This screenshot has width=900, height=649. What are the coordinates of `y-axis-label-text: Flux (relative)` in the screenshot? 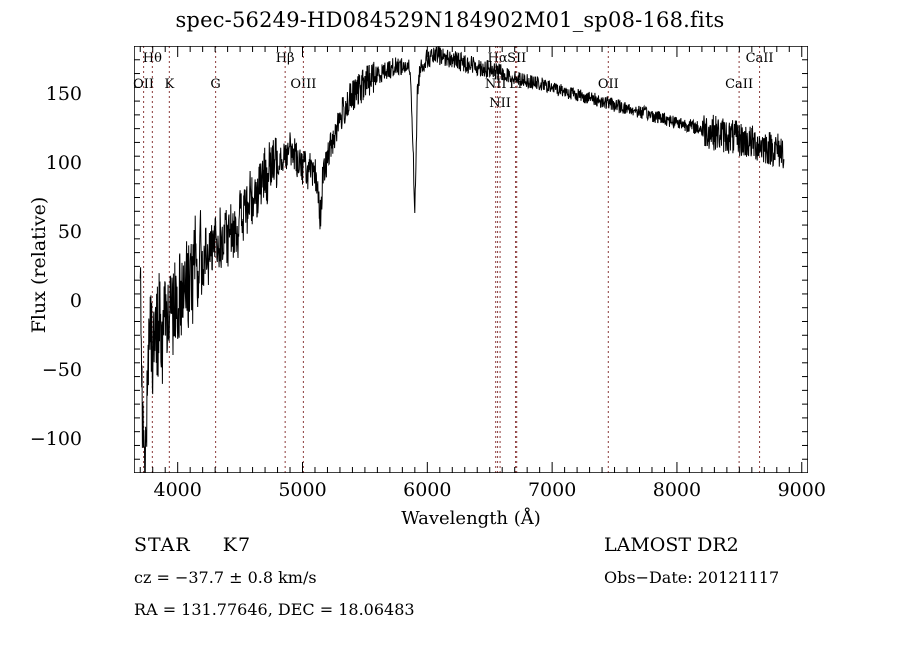 It's located at (39, 265).